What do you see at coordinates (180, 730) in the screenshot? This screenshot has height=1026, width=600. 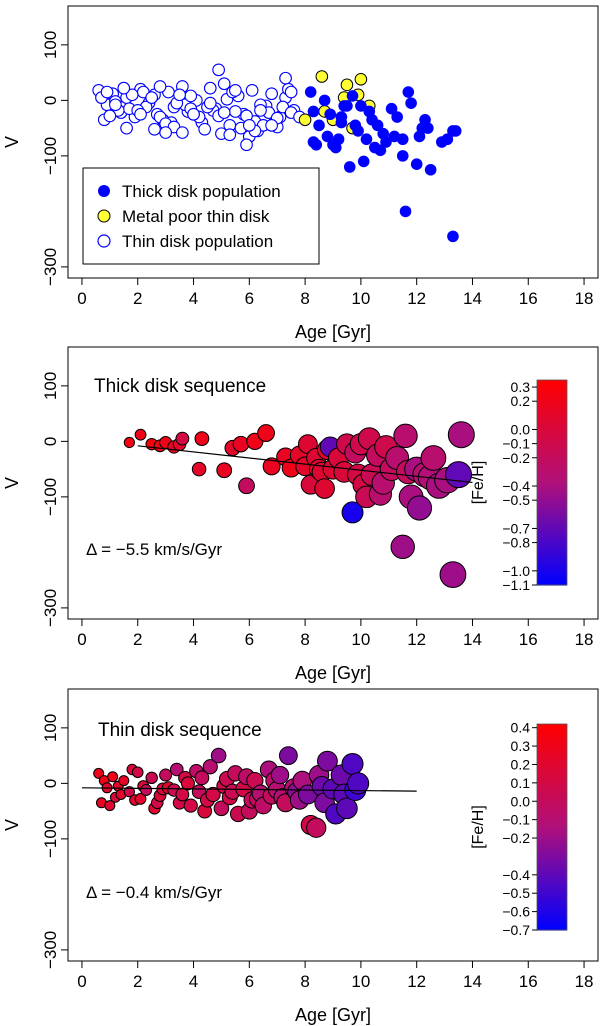 I see `panel-title: Thin disk sequence` at bounding box center [180, 730].